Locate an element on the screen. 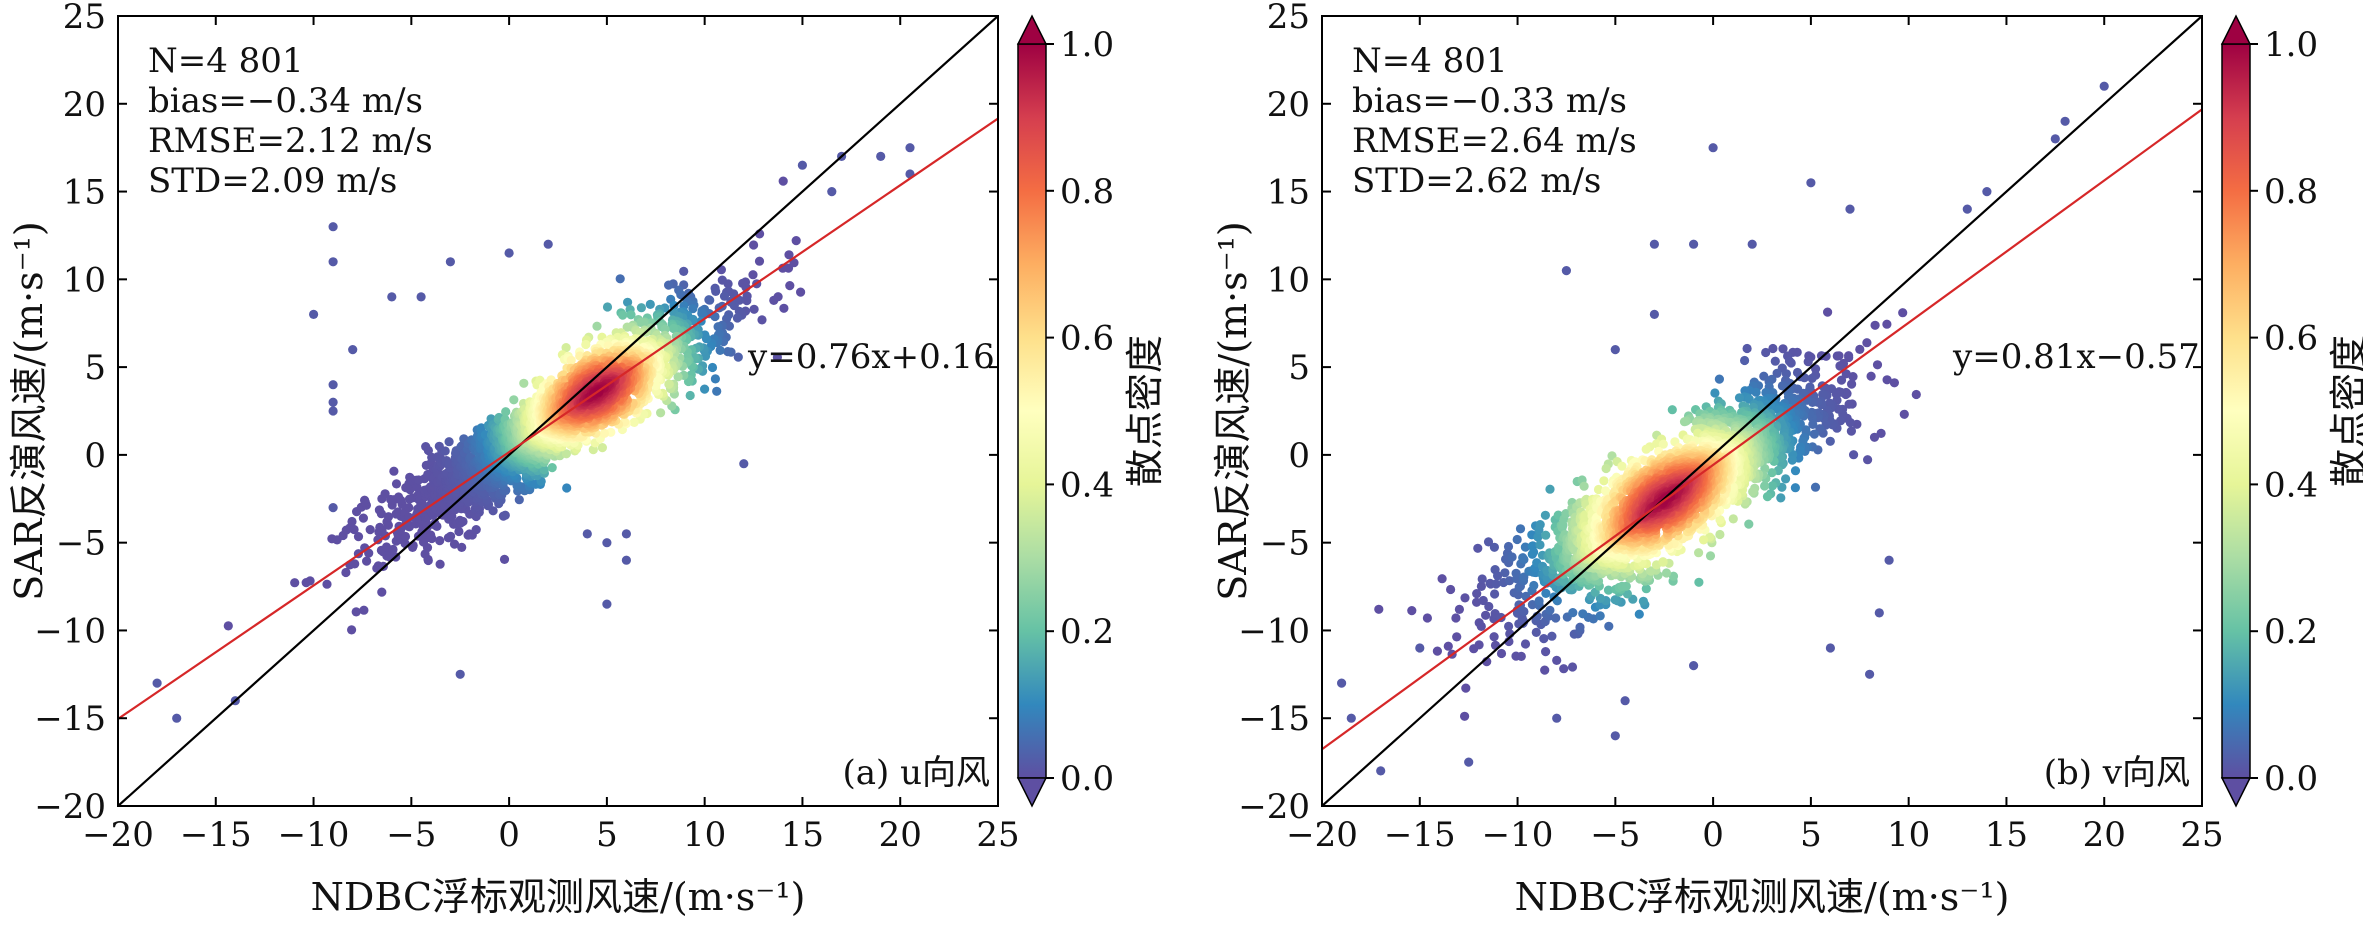 The height and width of the screenshot is (925, 2363). y-tick-label: −15 is located at coordinates (70, 719).